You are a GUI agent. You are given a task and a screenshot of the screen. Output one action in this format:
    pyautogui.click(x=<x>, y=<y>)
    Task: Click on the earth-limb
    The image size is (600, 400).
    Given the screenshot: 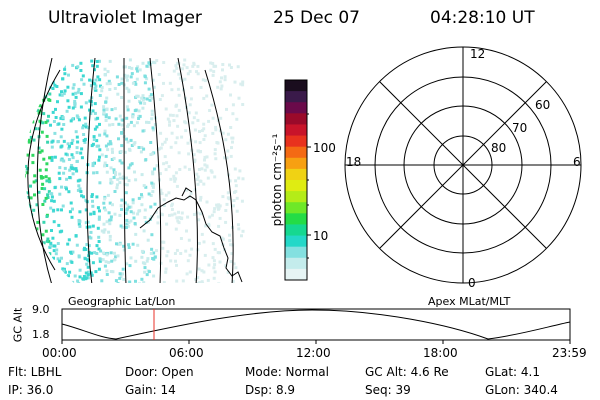 What is the action you would take?
    pyautogui.click(x=44, y=170)
    